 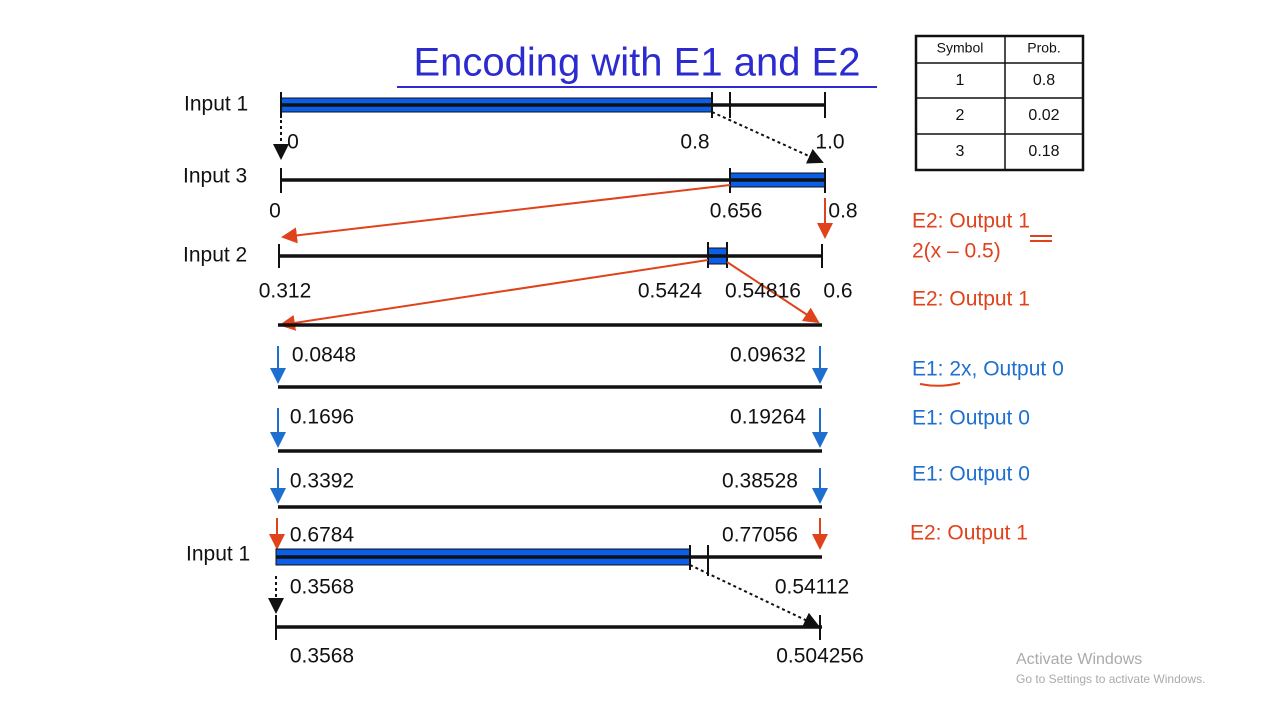 I want to click on value-label: 0.09632, so click(x=768, y=355).